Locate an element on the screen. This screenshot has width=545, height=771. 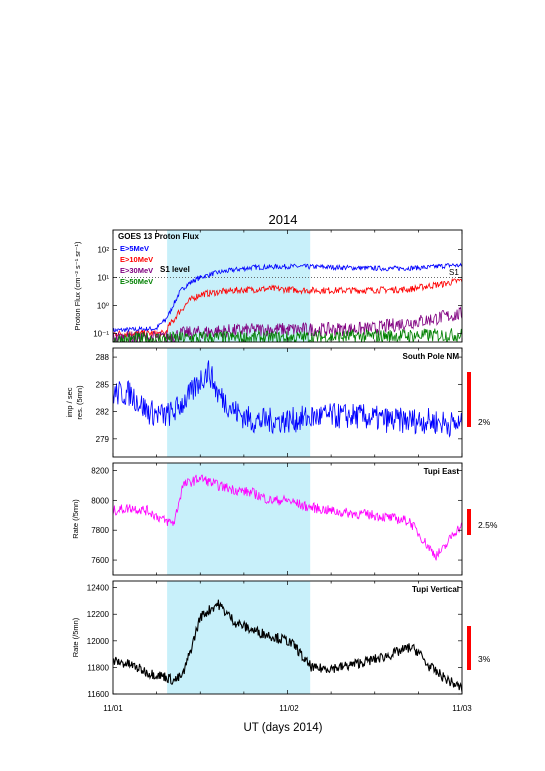
y-tick-label: 8200 is located at coordinates (100, 470).